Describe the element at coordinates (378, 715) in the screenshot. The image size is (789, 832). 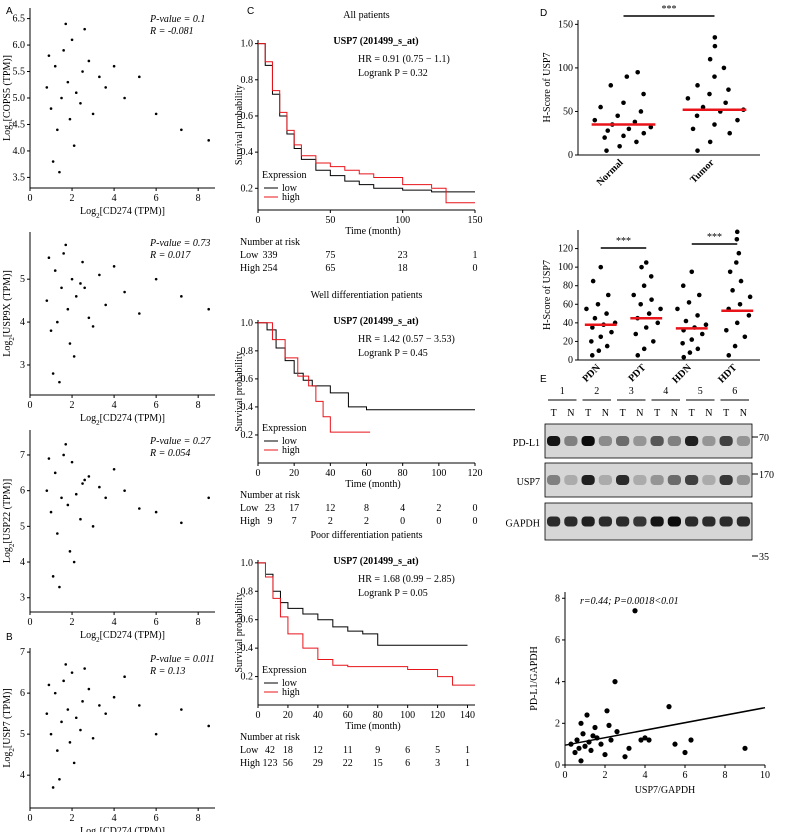
I see `x-tick-label: 80` at that location.